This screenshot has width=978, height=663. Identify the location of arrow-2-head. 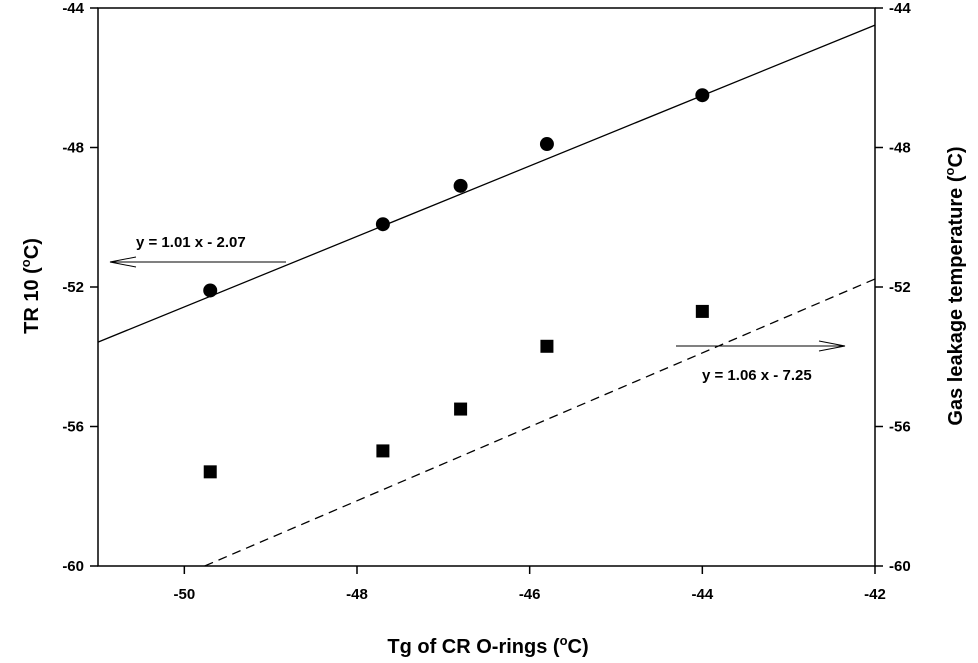
(832, 346).